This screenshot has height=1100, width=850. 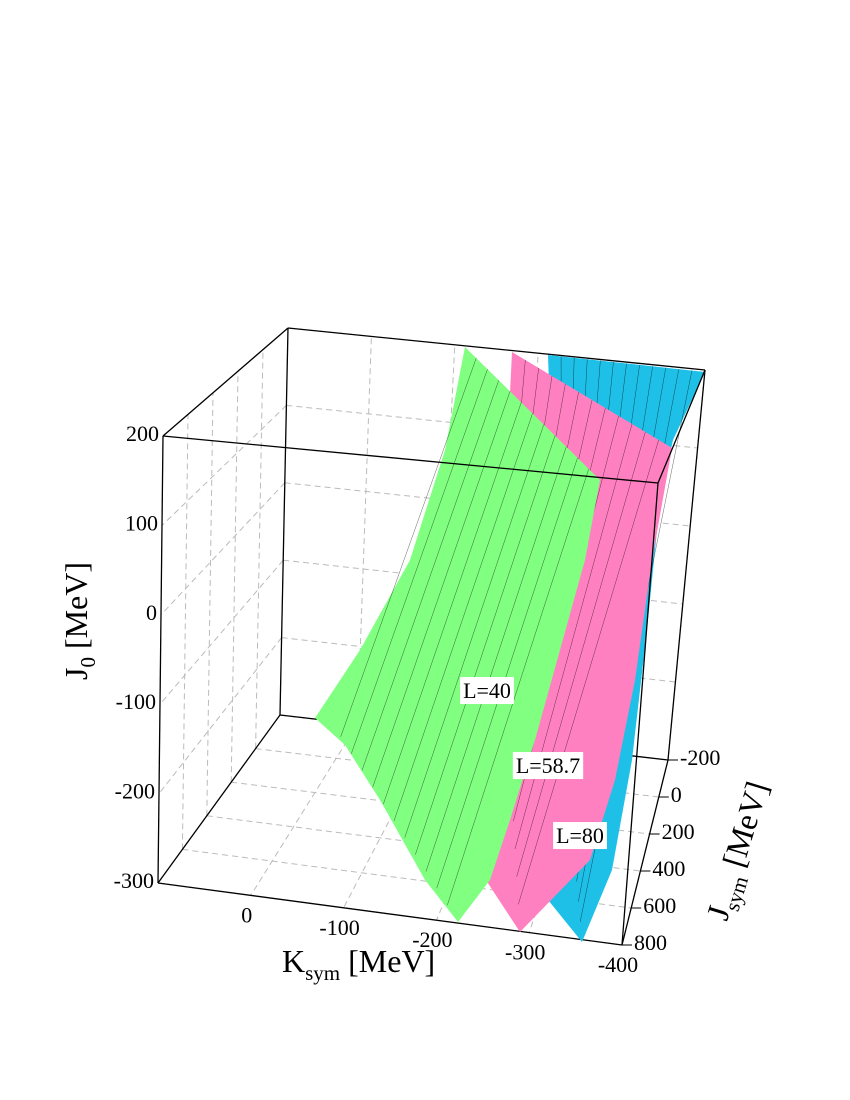 What do you see at coordinates (676, 794) in the screenshot?
I see `y-tick-label: 0` at bounding box center [676, 794].